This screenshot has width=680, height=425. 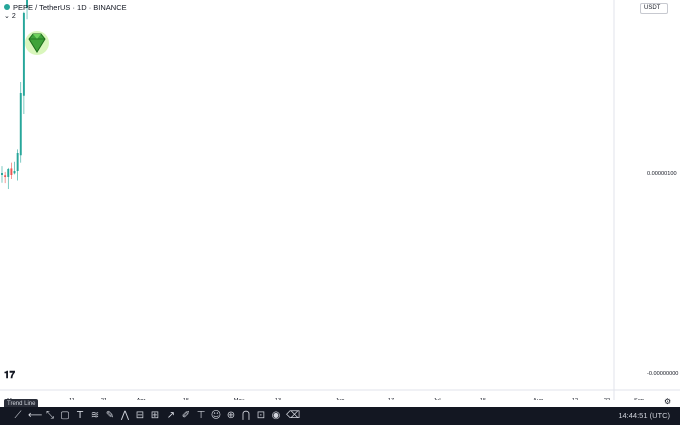 What do you see at coordinates (644, 415) in the screenshot?
I see `utc-clock: 14:44:51 (UTC)` at bounding box center [644, 415].